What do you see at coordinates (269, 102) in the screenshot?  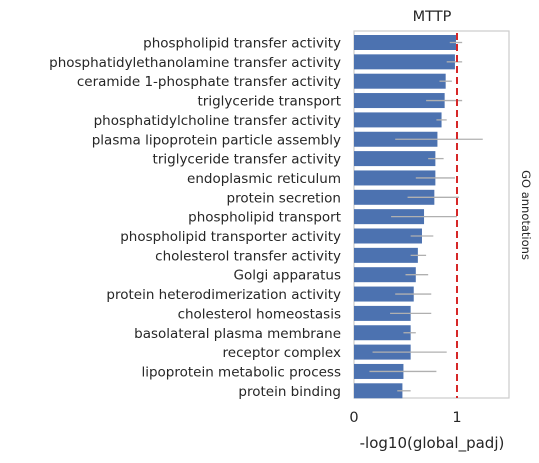 I see `category-label: triglyceride transport` at bounding box center [269, 102].